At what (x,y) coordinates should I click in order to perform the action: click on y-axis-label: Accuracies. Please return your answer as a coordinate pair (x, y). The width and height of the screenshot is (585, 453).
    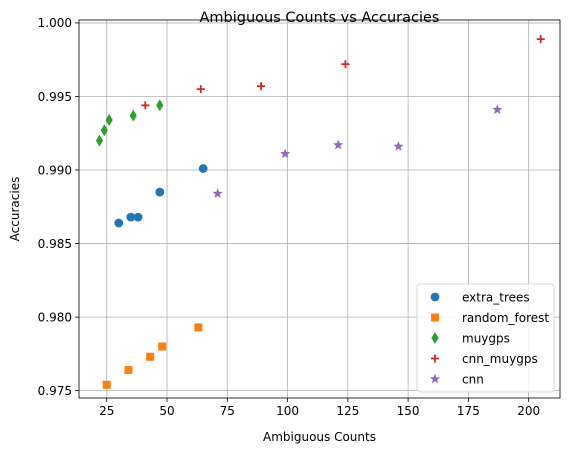
    Looking at the image, I should click on (15, 209).